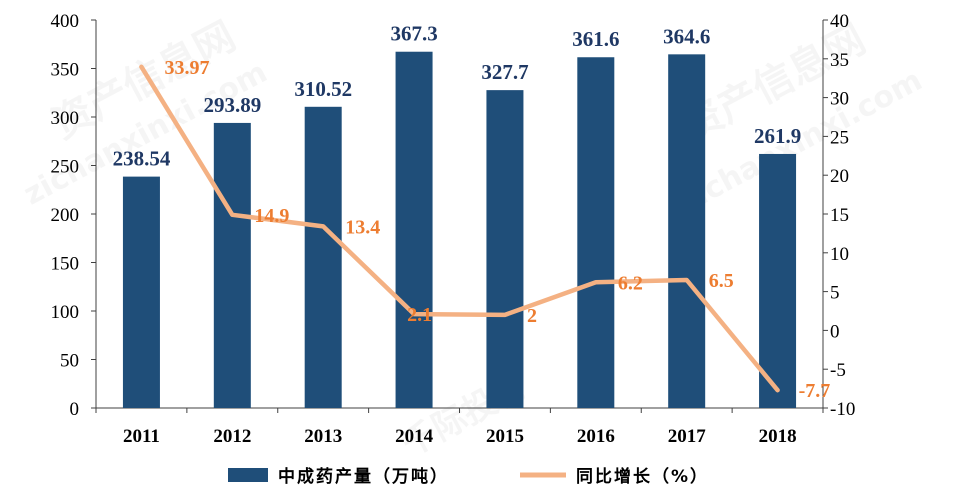 This screenshot has height=495, width=964. What do you see at coordinates (504, 72) in the screenshot?
I see `bar-label-2015: 327.7` at bounding box center [504, 72].